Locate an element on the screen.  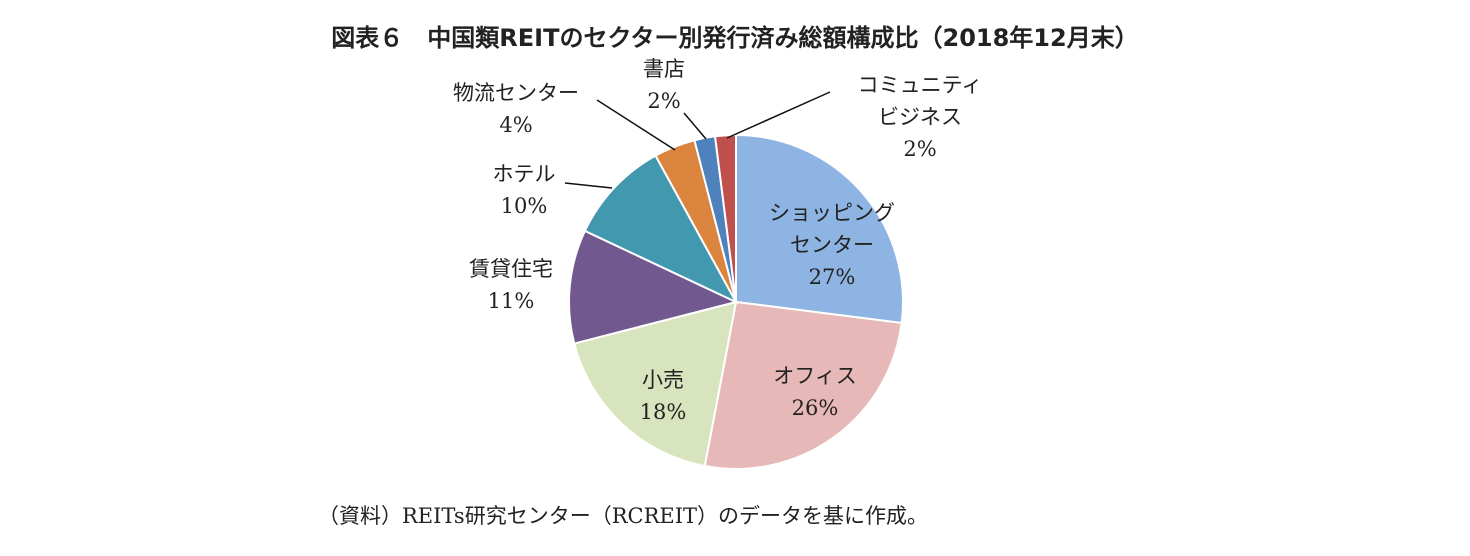
slice-name: ショッピング is located at coordinates (832, 213).